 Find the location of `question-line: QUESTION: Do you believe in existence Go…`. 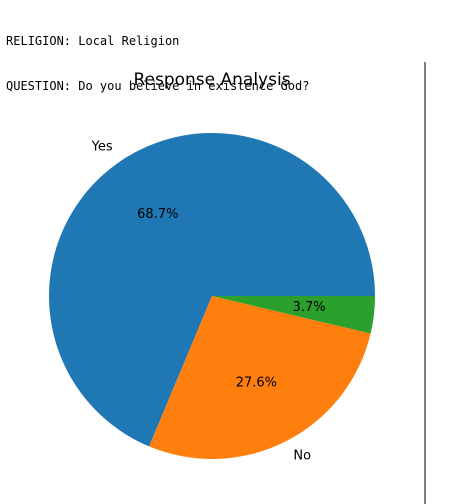

question-line: QUESTION: Do you believe in existence Go… is located at coordinates (158, 86).